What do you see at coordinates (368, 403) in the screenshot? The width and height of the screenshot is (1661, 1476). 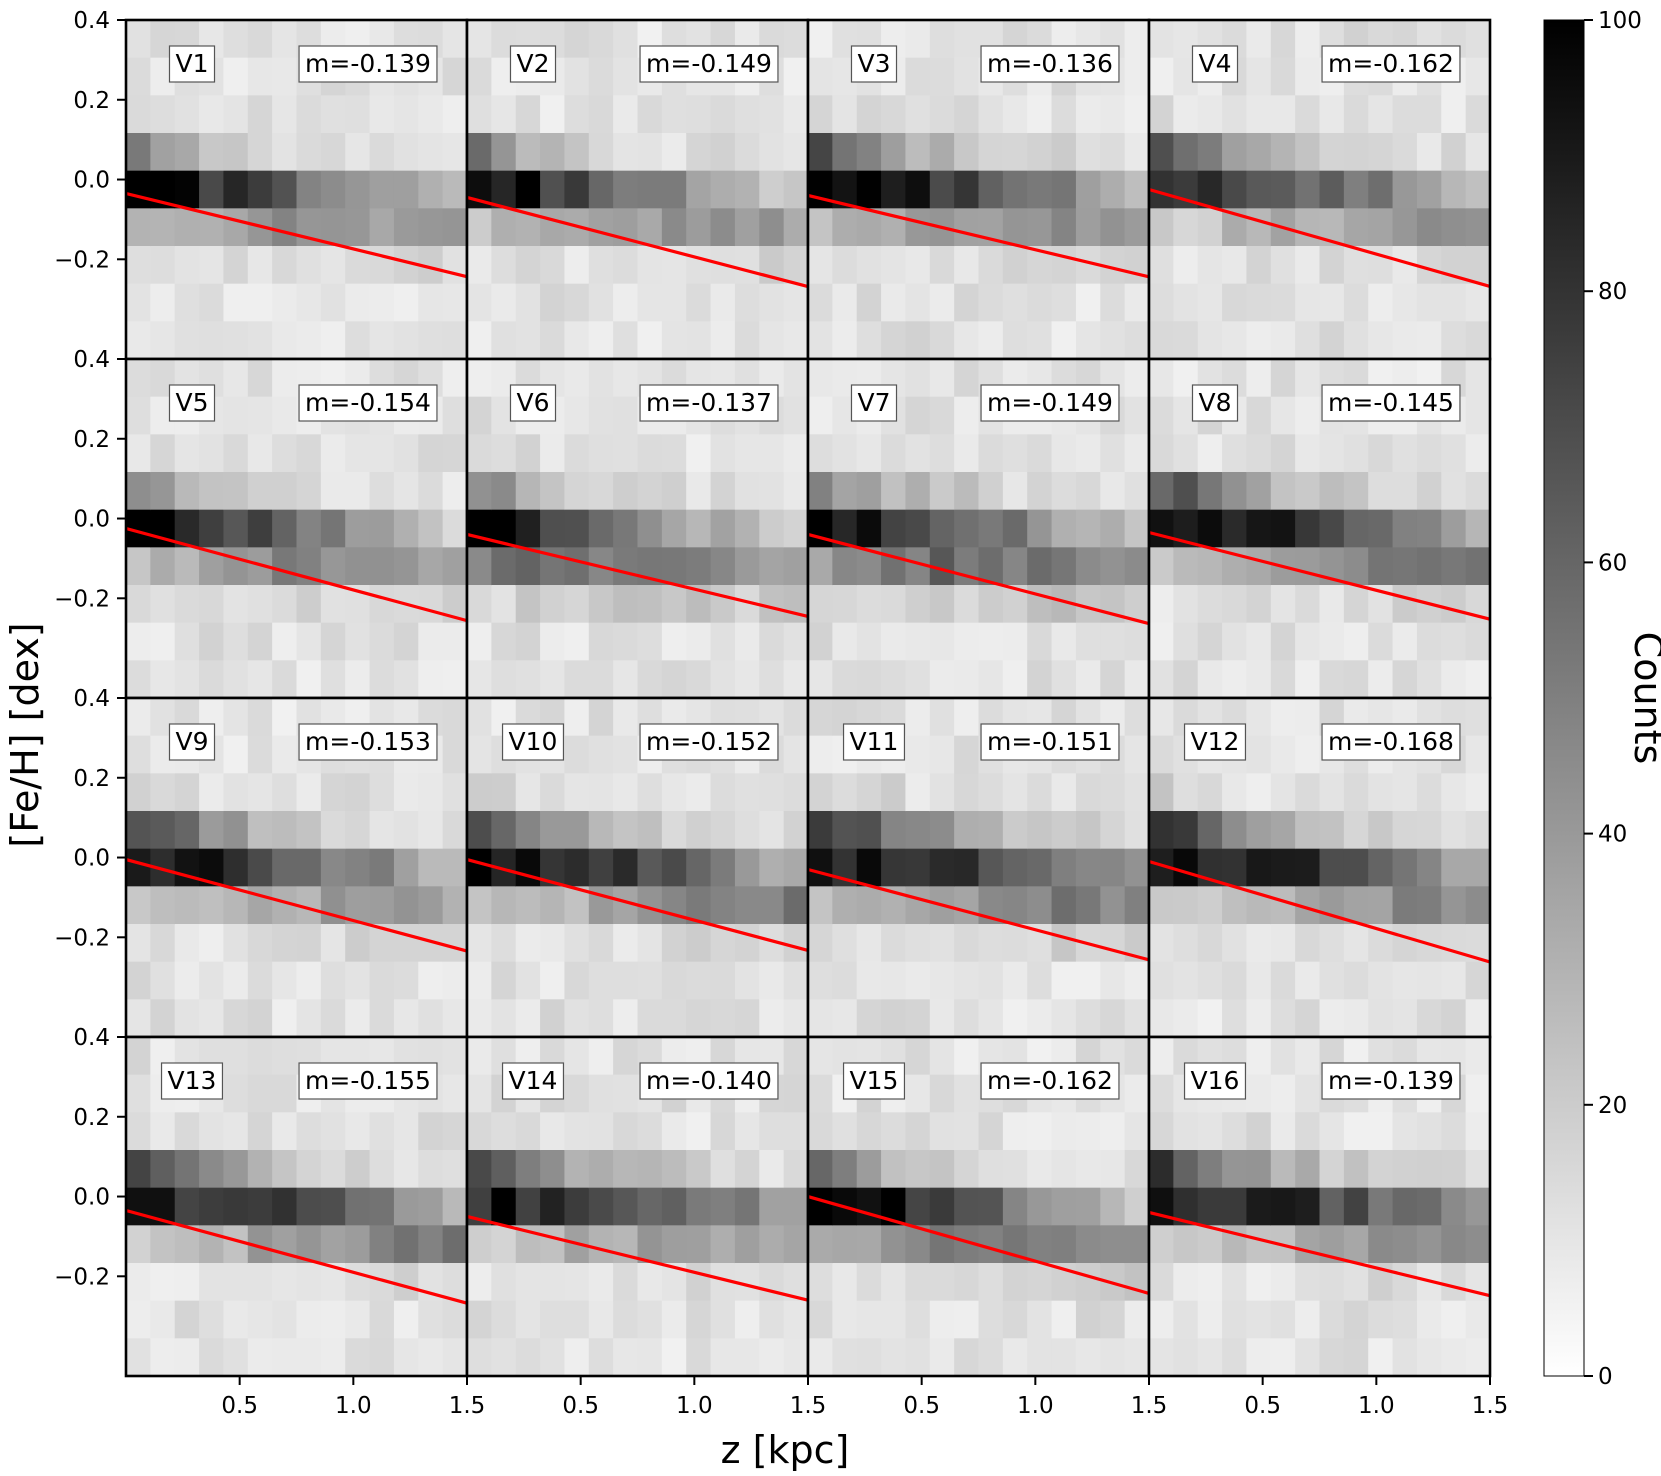 I see `slope-label-box` at bounding box center [368, 403].